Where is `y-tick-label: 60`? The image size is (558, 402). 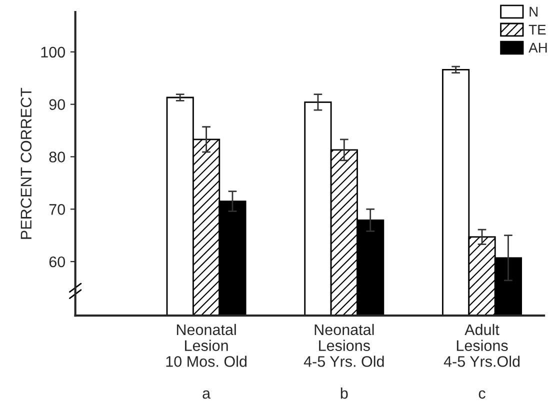
y-tick-label: 60 is located at coordinates (57, 262).